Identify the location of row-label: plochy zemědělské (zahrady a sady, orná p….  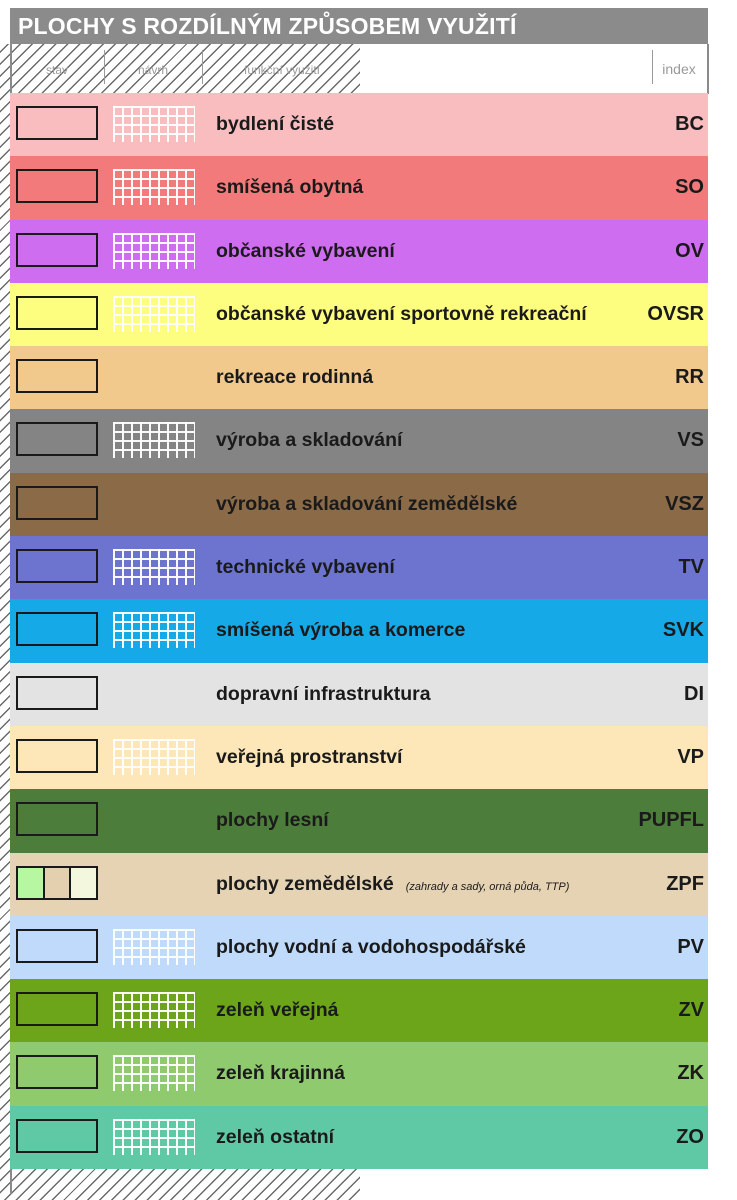
(392, 884).